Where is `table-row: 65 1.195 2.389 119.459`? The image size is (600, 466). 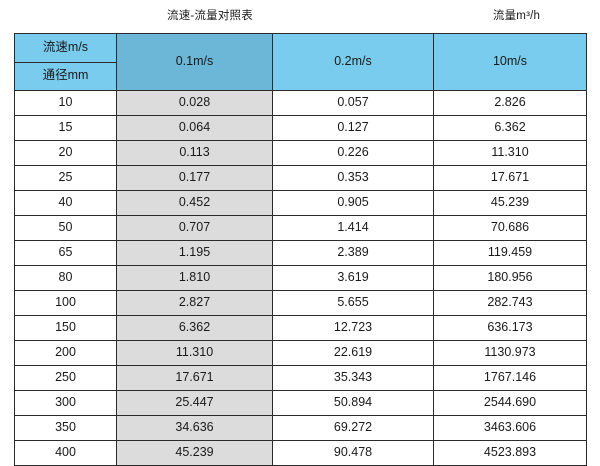 table-row: 65 1.195 2.389 119.459 is located at coordinates (300, 253).